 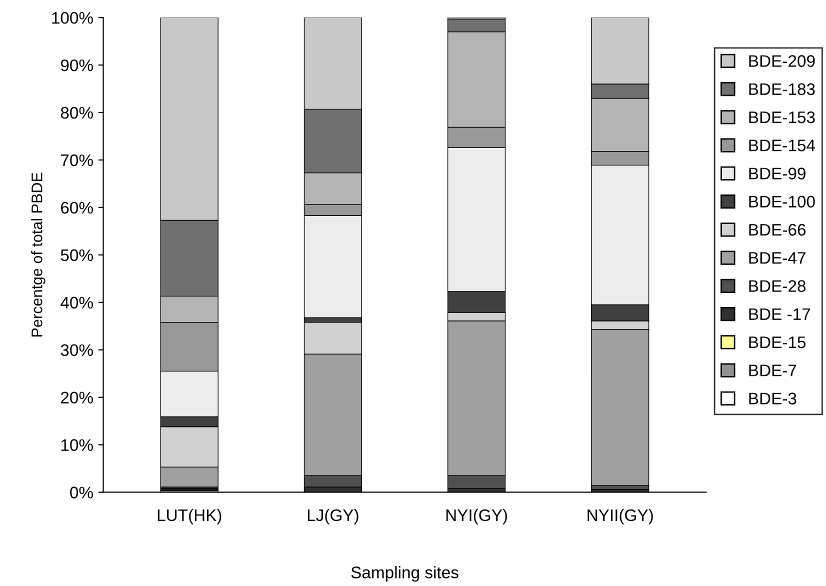 What do you see at coordinates (38, 254) in the screenshot?
I see `y-axis-title: Percentge of total PBDE` at bounding box center [38, 254].